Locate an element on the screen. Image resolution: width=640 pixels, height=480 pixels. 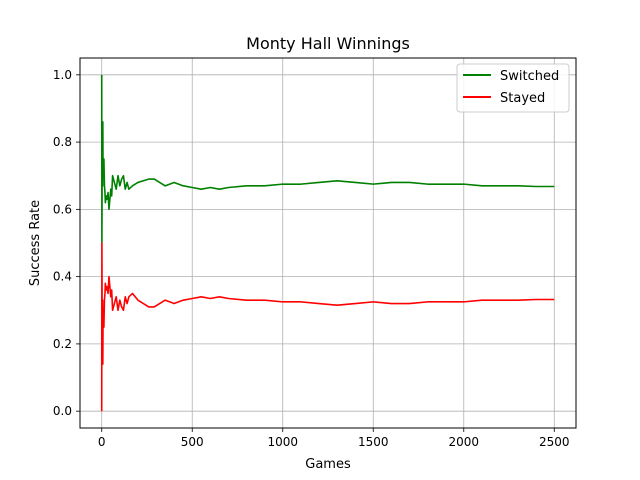
x-tick-label: 2000 is located at coordinates (463, 442).